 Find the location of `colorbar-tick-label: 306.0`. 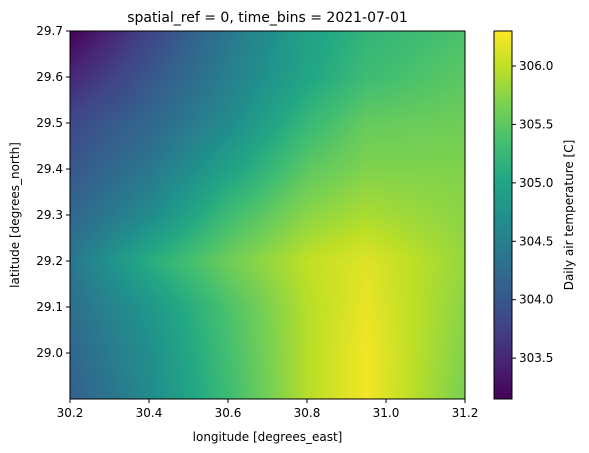

colorbar-tick-label: 306.0 is located at coordinates (536, 66).